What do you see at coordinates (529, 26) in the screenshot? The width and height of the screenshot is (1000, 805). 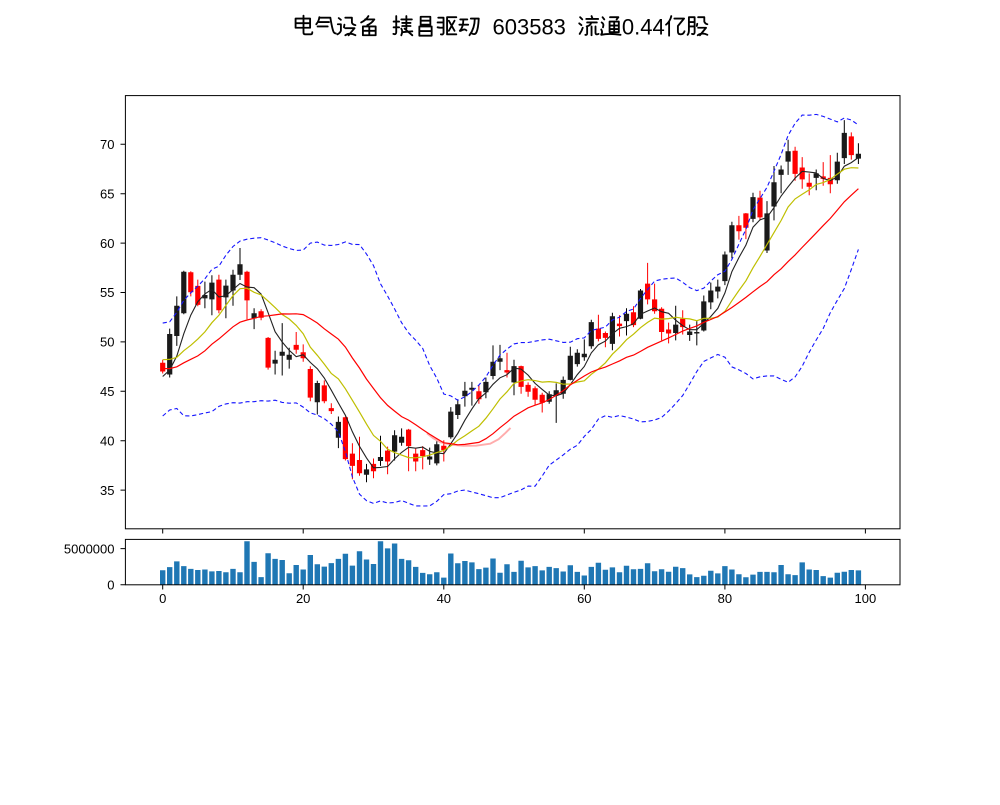 I see `svg-text: 603583` at bounding box center [529, 26].